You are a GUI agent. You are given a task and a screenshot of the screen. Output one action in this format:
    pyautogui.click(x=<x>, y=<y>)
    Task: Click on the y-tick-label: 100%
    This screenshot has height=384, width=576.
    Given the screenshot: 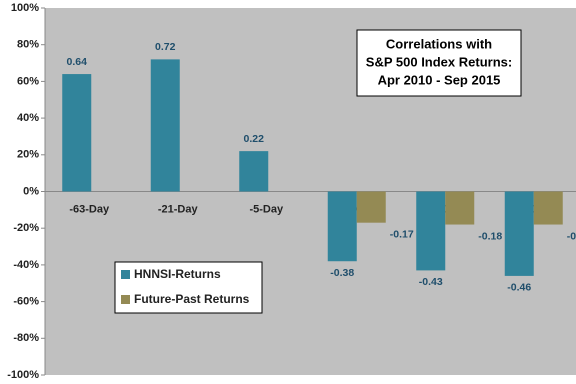 What is the action you would take?
    pyautogui.click(x=25, y=8)
    